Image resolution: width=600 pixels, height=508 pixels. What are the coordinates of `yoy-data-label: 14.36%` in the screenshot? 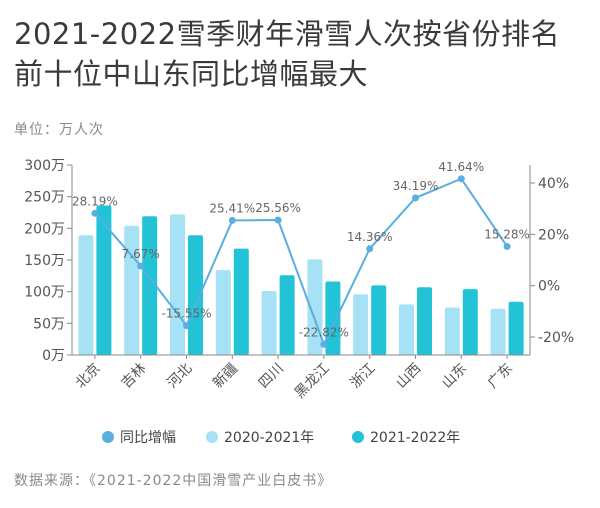 It's located at (370, 237).